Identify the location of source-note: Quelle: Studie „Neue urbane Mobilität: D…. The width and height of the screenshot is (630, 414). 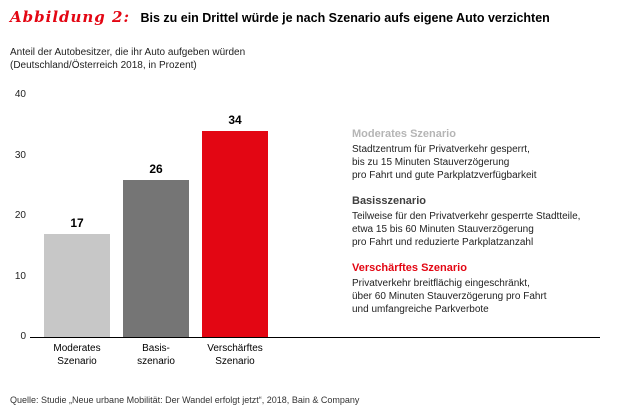
(185, 400).